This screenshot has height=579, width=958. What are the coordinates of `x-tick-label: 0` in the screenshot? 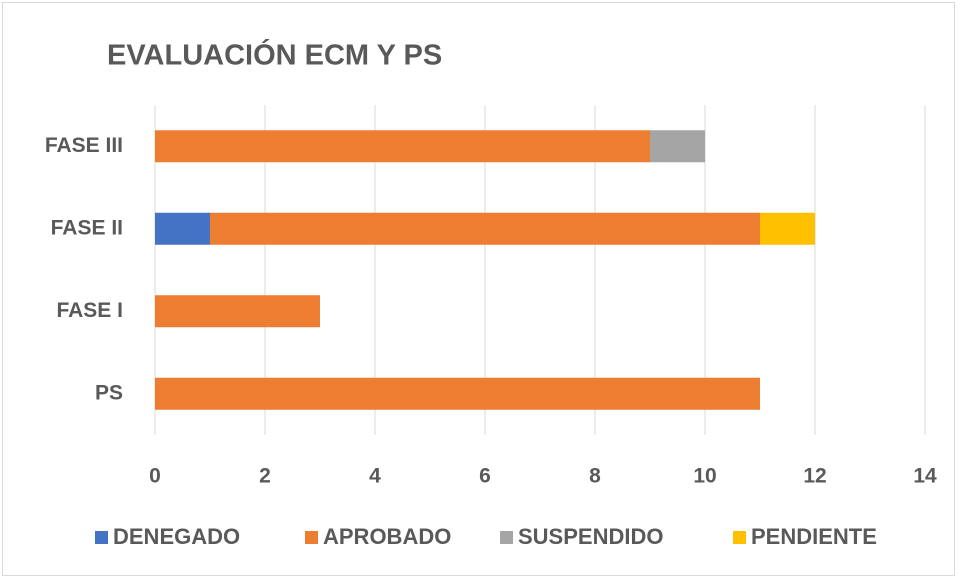 It's located at (155, 476).